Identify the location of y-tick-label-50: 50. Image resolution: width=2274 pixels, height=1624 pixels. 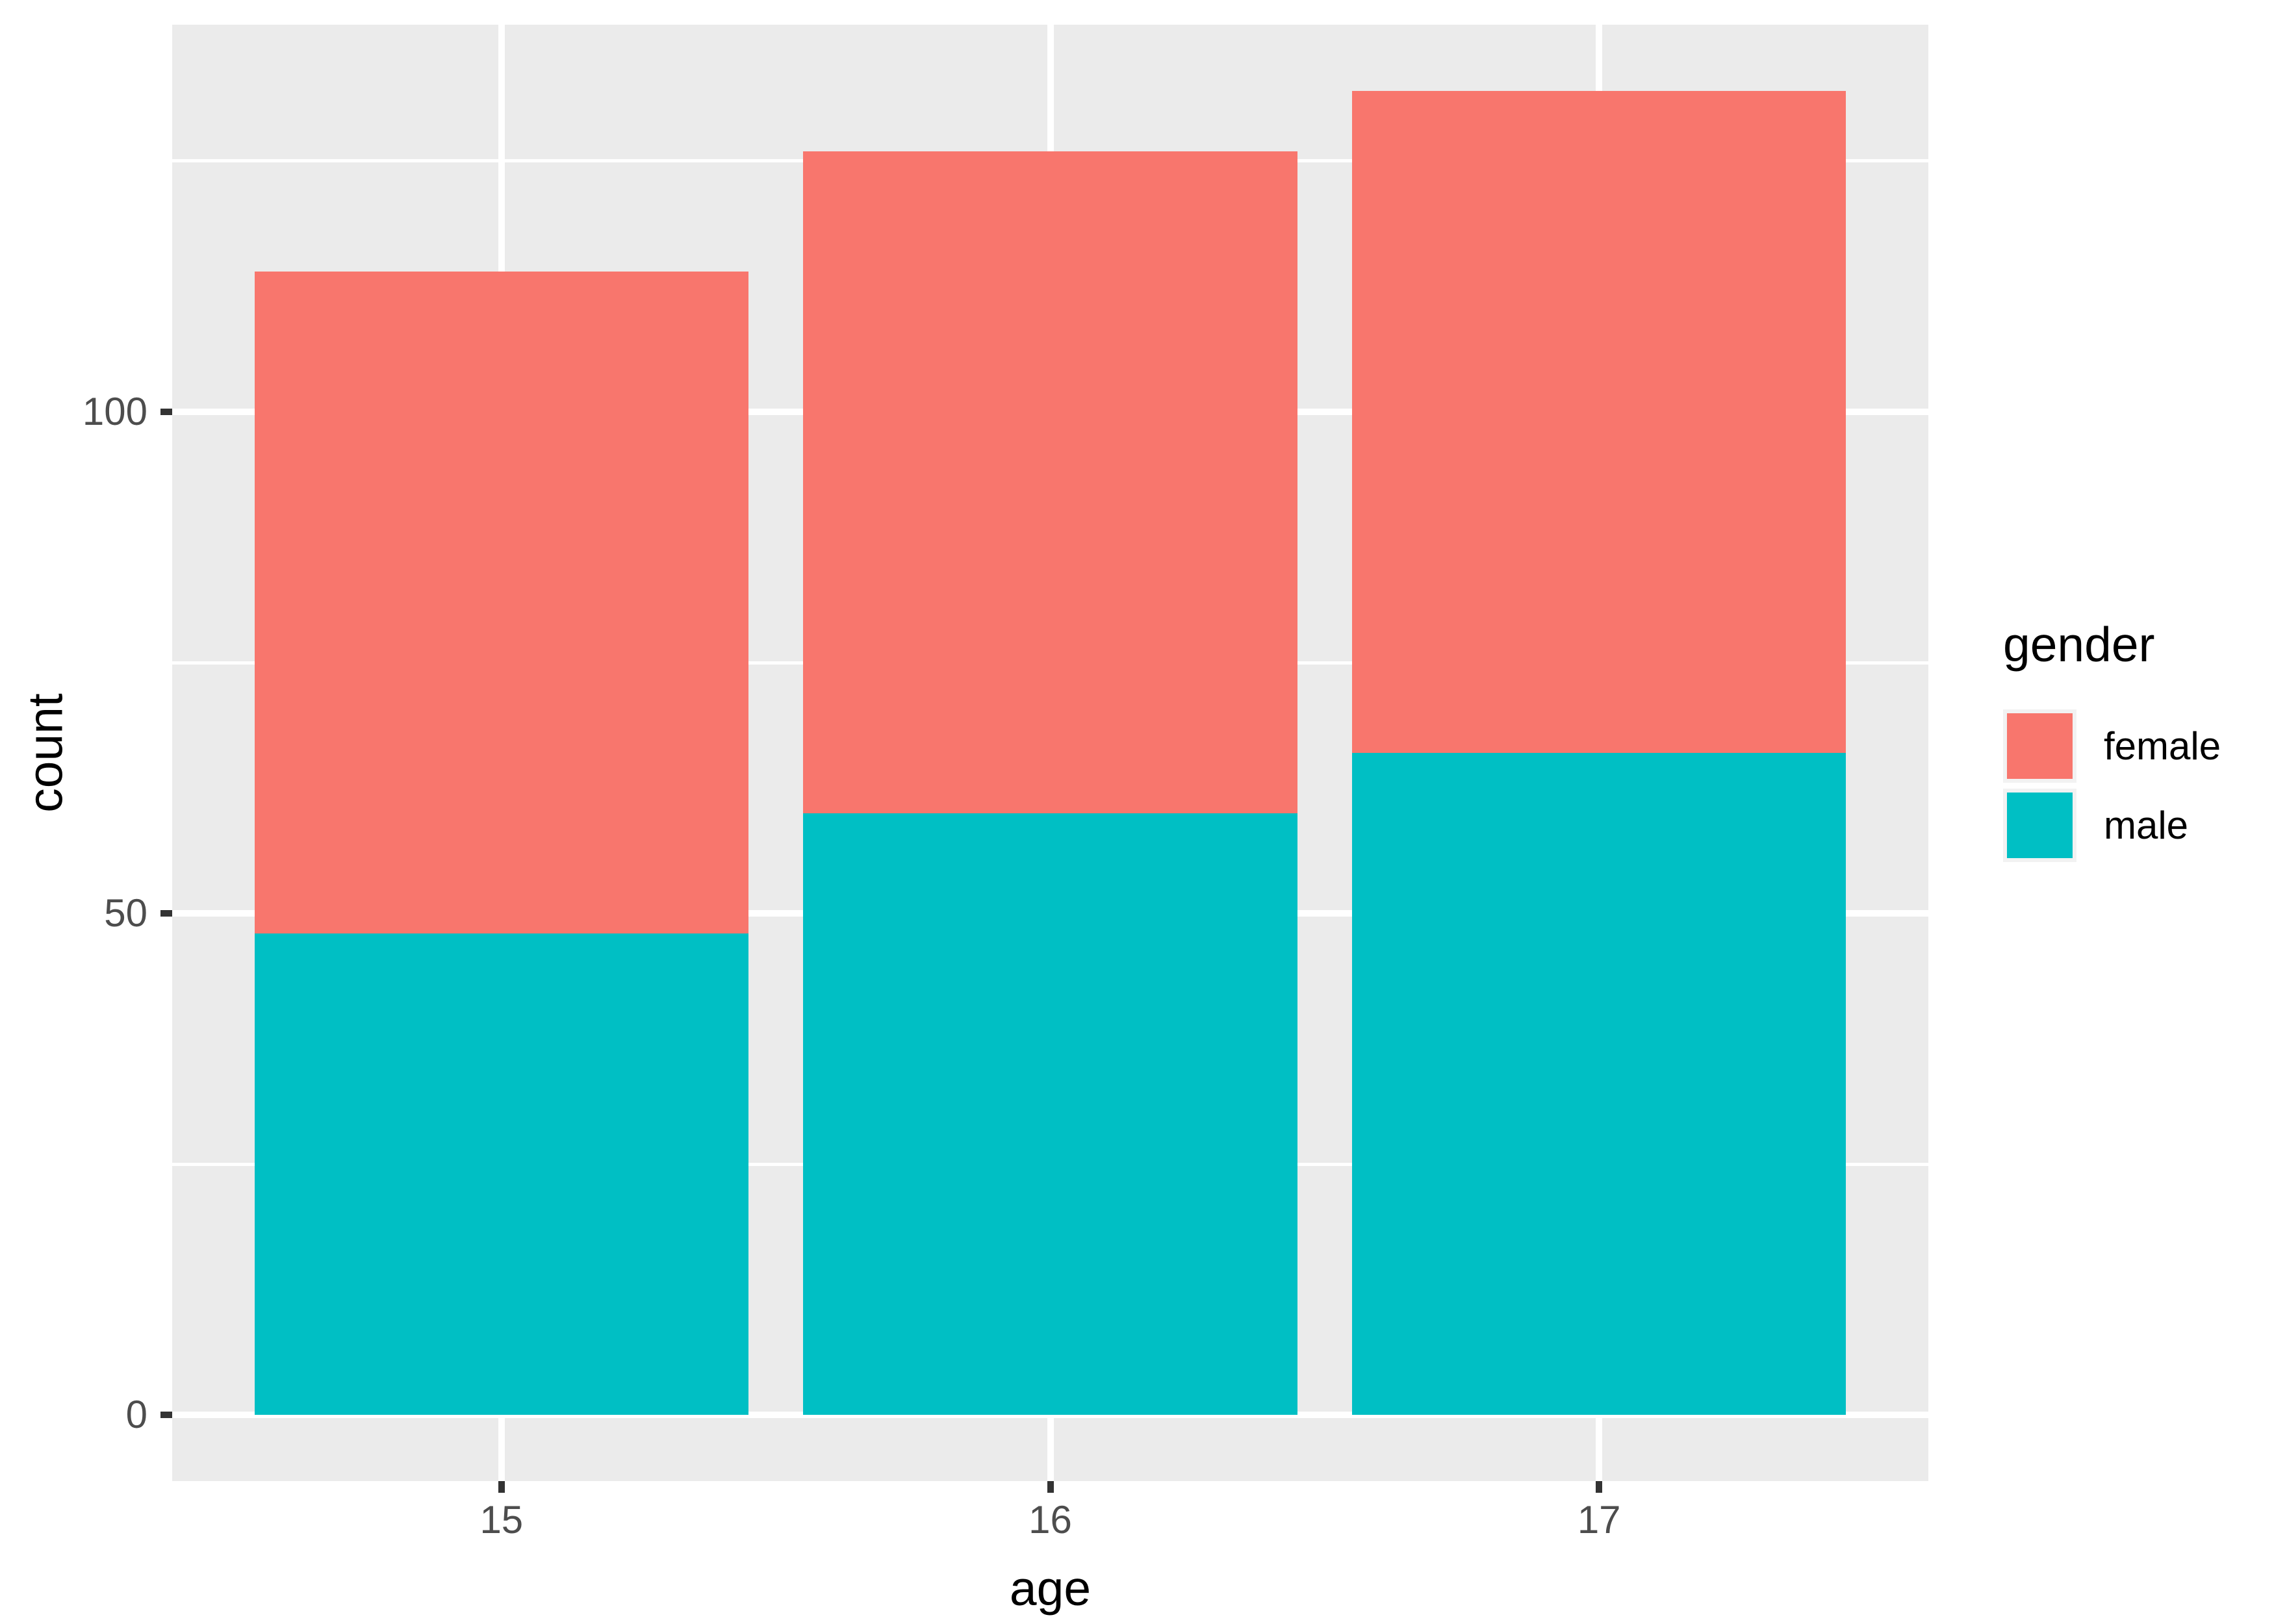
(125, 913).